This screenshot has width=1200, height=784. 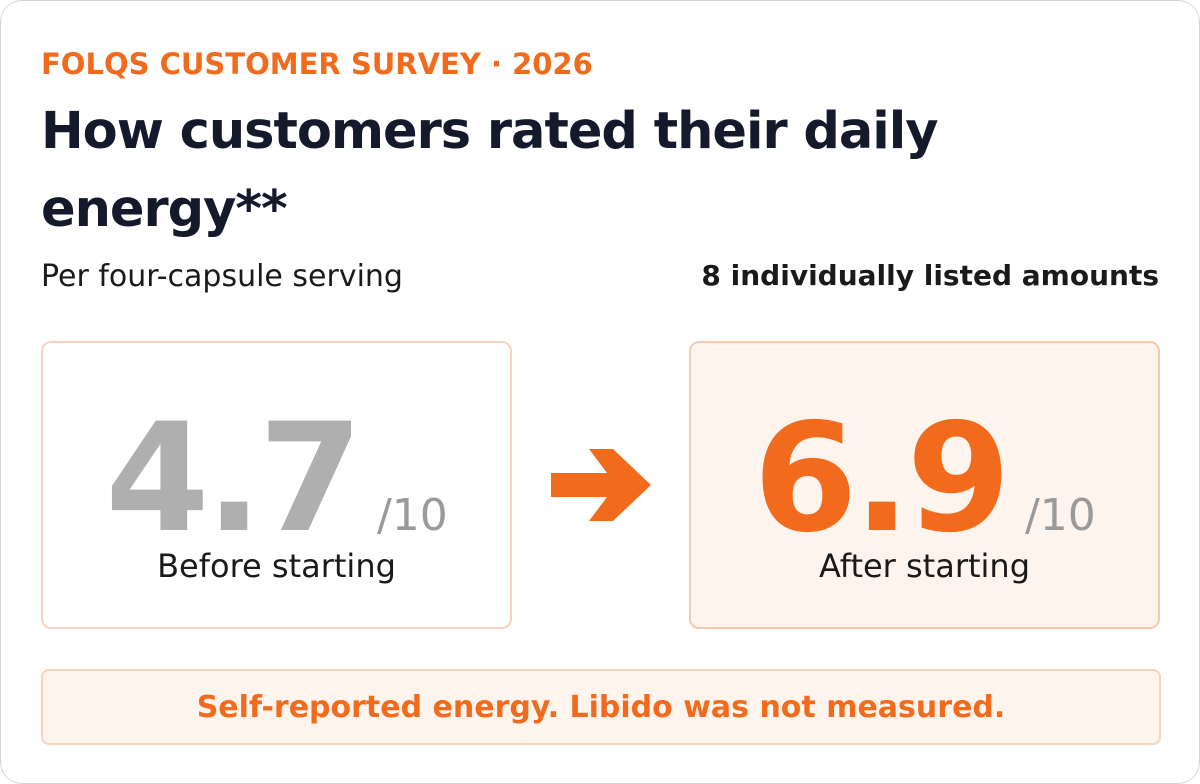 I want to click on after-out-of: /10, so click(x=1060, y=515).